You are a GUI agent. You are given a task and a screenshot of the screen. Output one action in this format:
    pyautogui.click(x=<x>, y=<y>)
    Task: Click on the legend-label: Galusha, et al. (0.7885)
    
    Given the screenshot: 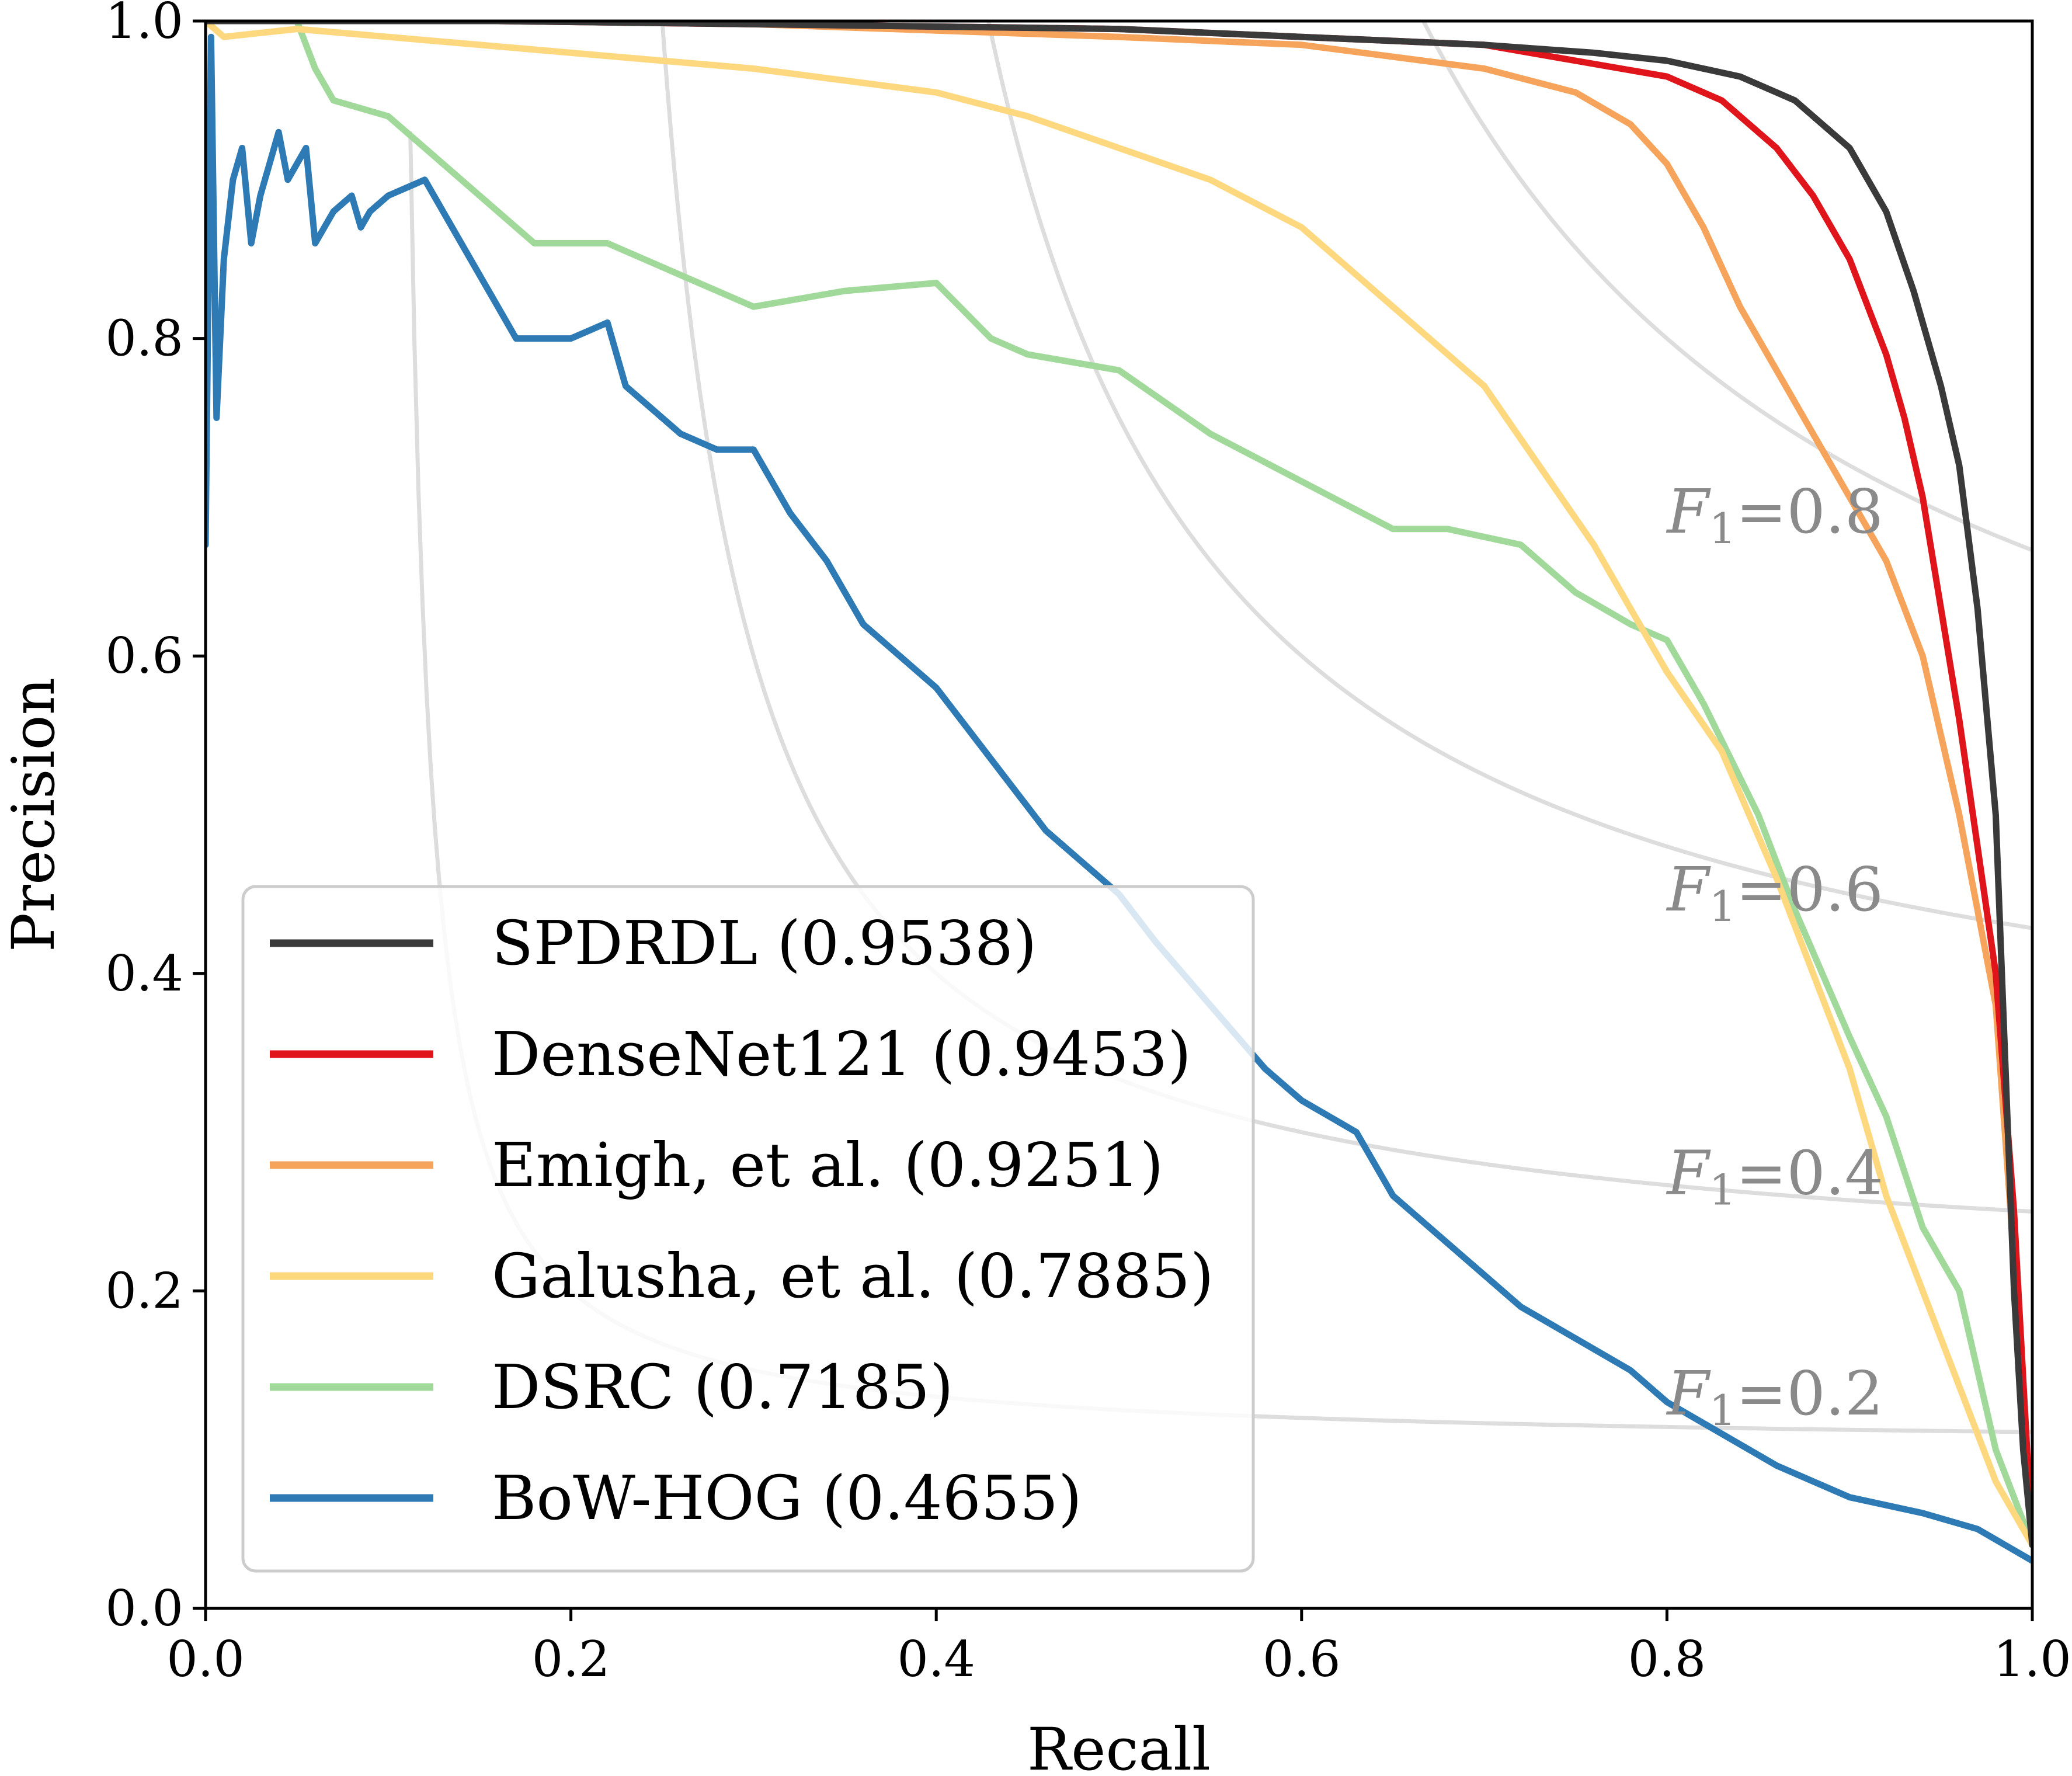 What is the action you would take?
    pyautogui.click(x=853, y=1276)
    